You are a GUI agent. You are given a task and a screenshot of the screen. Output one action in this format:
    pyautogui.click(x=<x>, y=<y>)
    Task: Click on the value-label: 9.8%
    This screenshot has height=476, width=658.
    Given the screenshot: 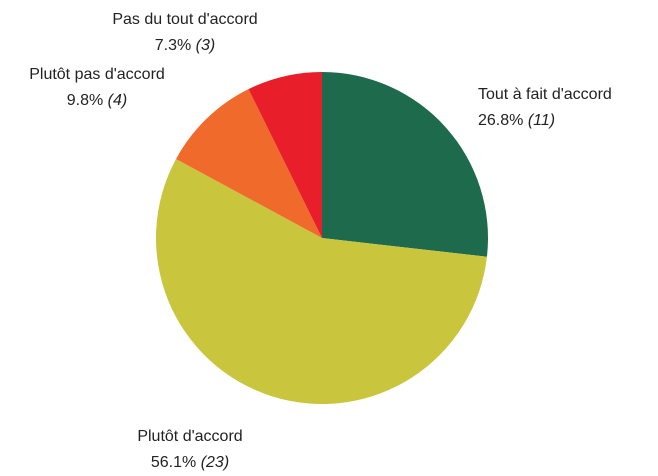 What is the action you would take?
    pyautogui.click(x=85, y=100)
    